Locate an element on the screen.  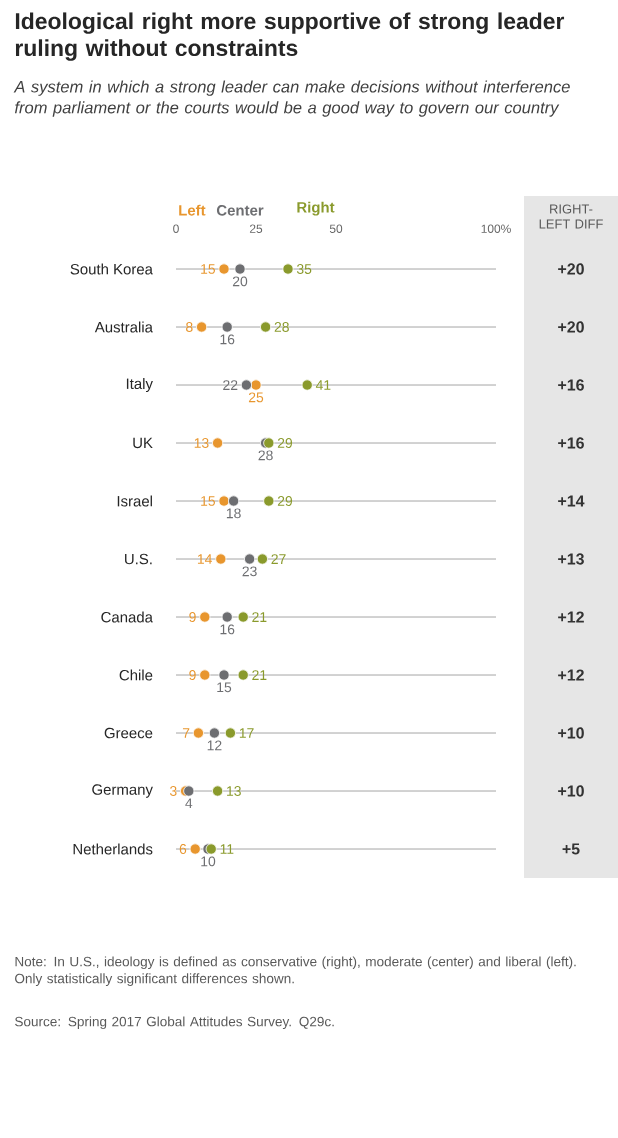
chart-subtitle: A system in which a strong leader can make decisions without interference from parliament or the courts would be a good way to govern our country is located at coordinates (291, 98).